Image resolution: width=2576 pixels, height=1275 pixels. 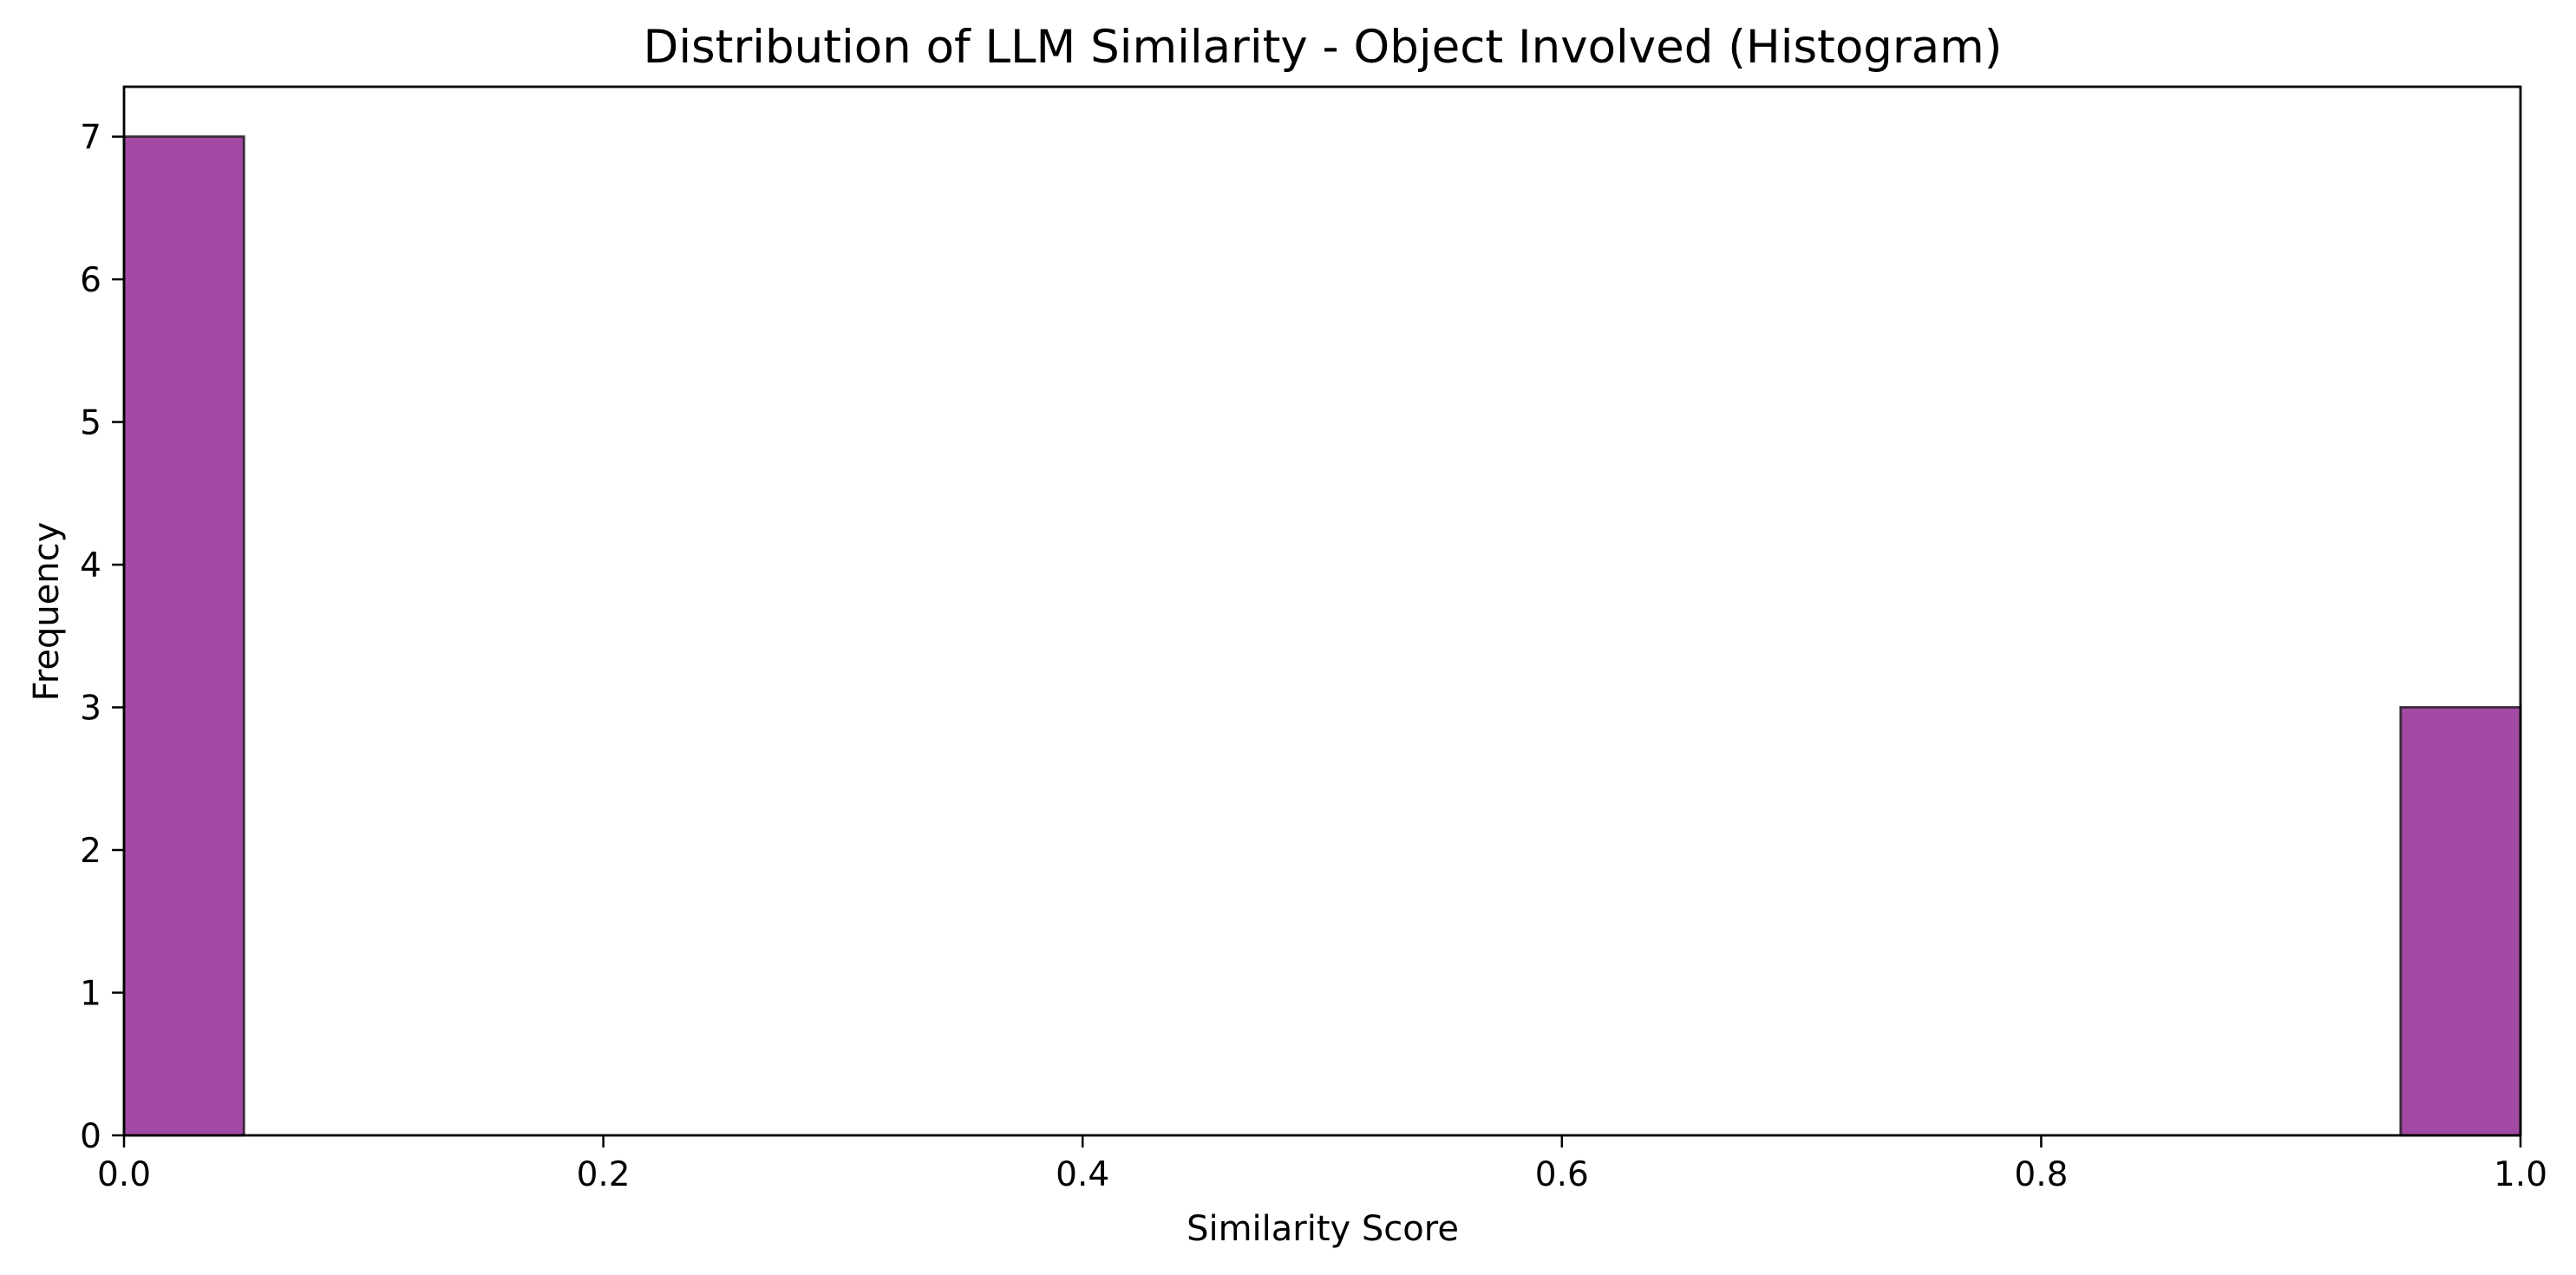 What do you see at coordinates (90, 423) in the screenshot?
I see `y-tick-label-5: 5` at bounding box center [90, 423].